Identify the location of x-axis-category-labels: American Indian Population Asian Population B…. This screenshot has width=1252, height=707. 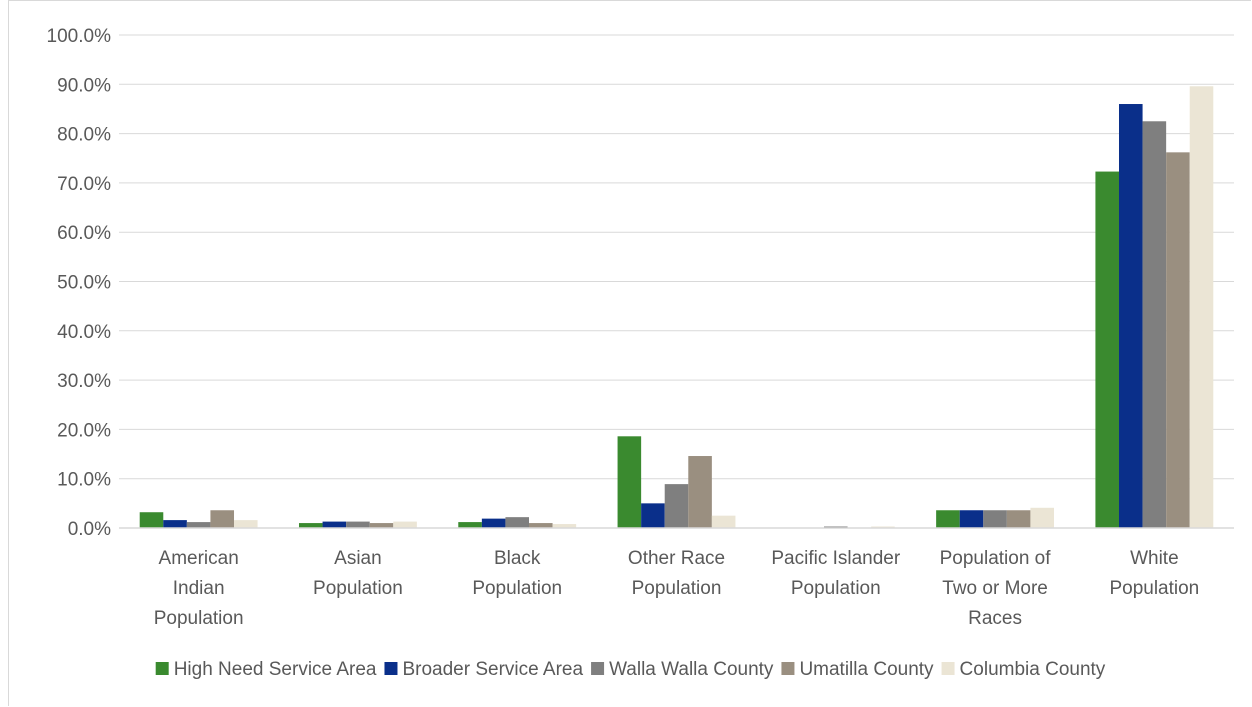
(677, 588).